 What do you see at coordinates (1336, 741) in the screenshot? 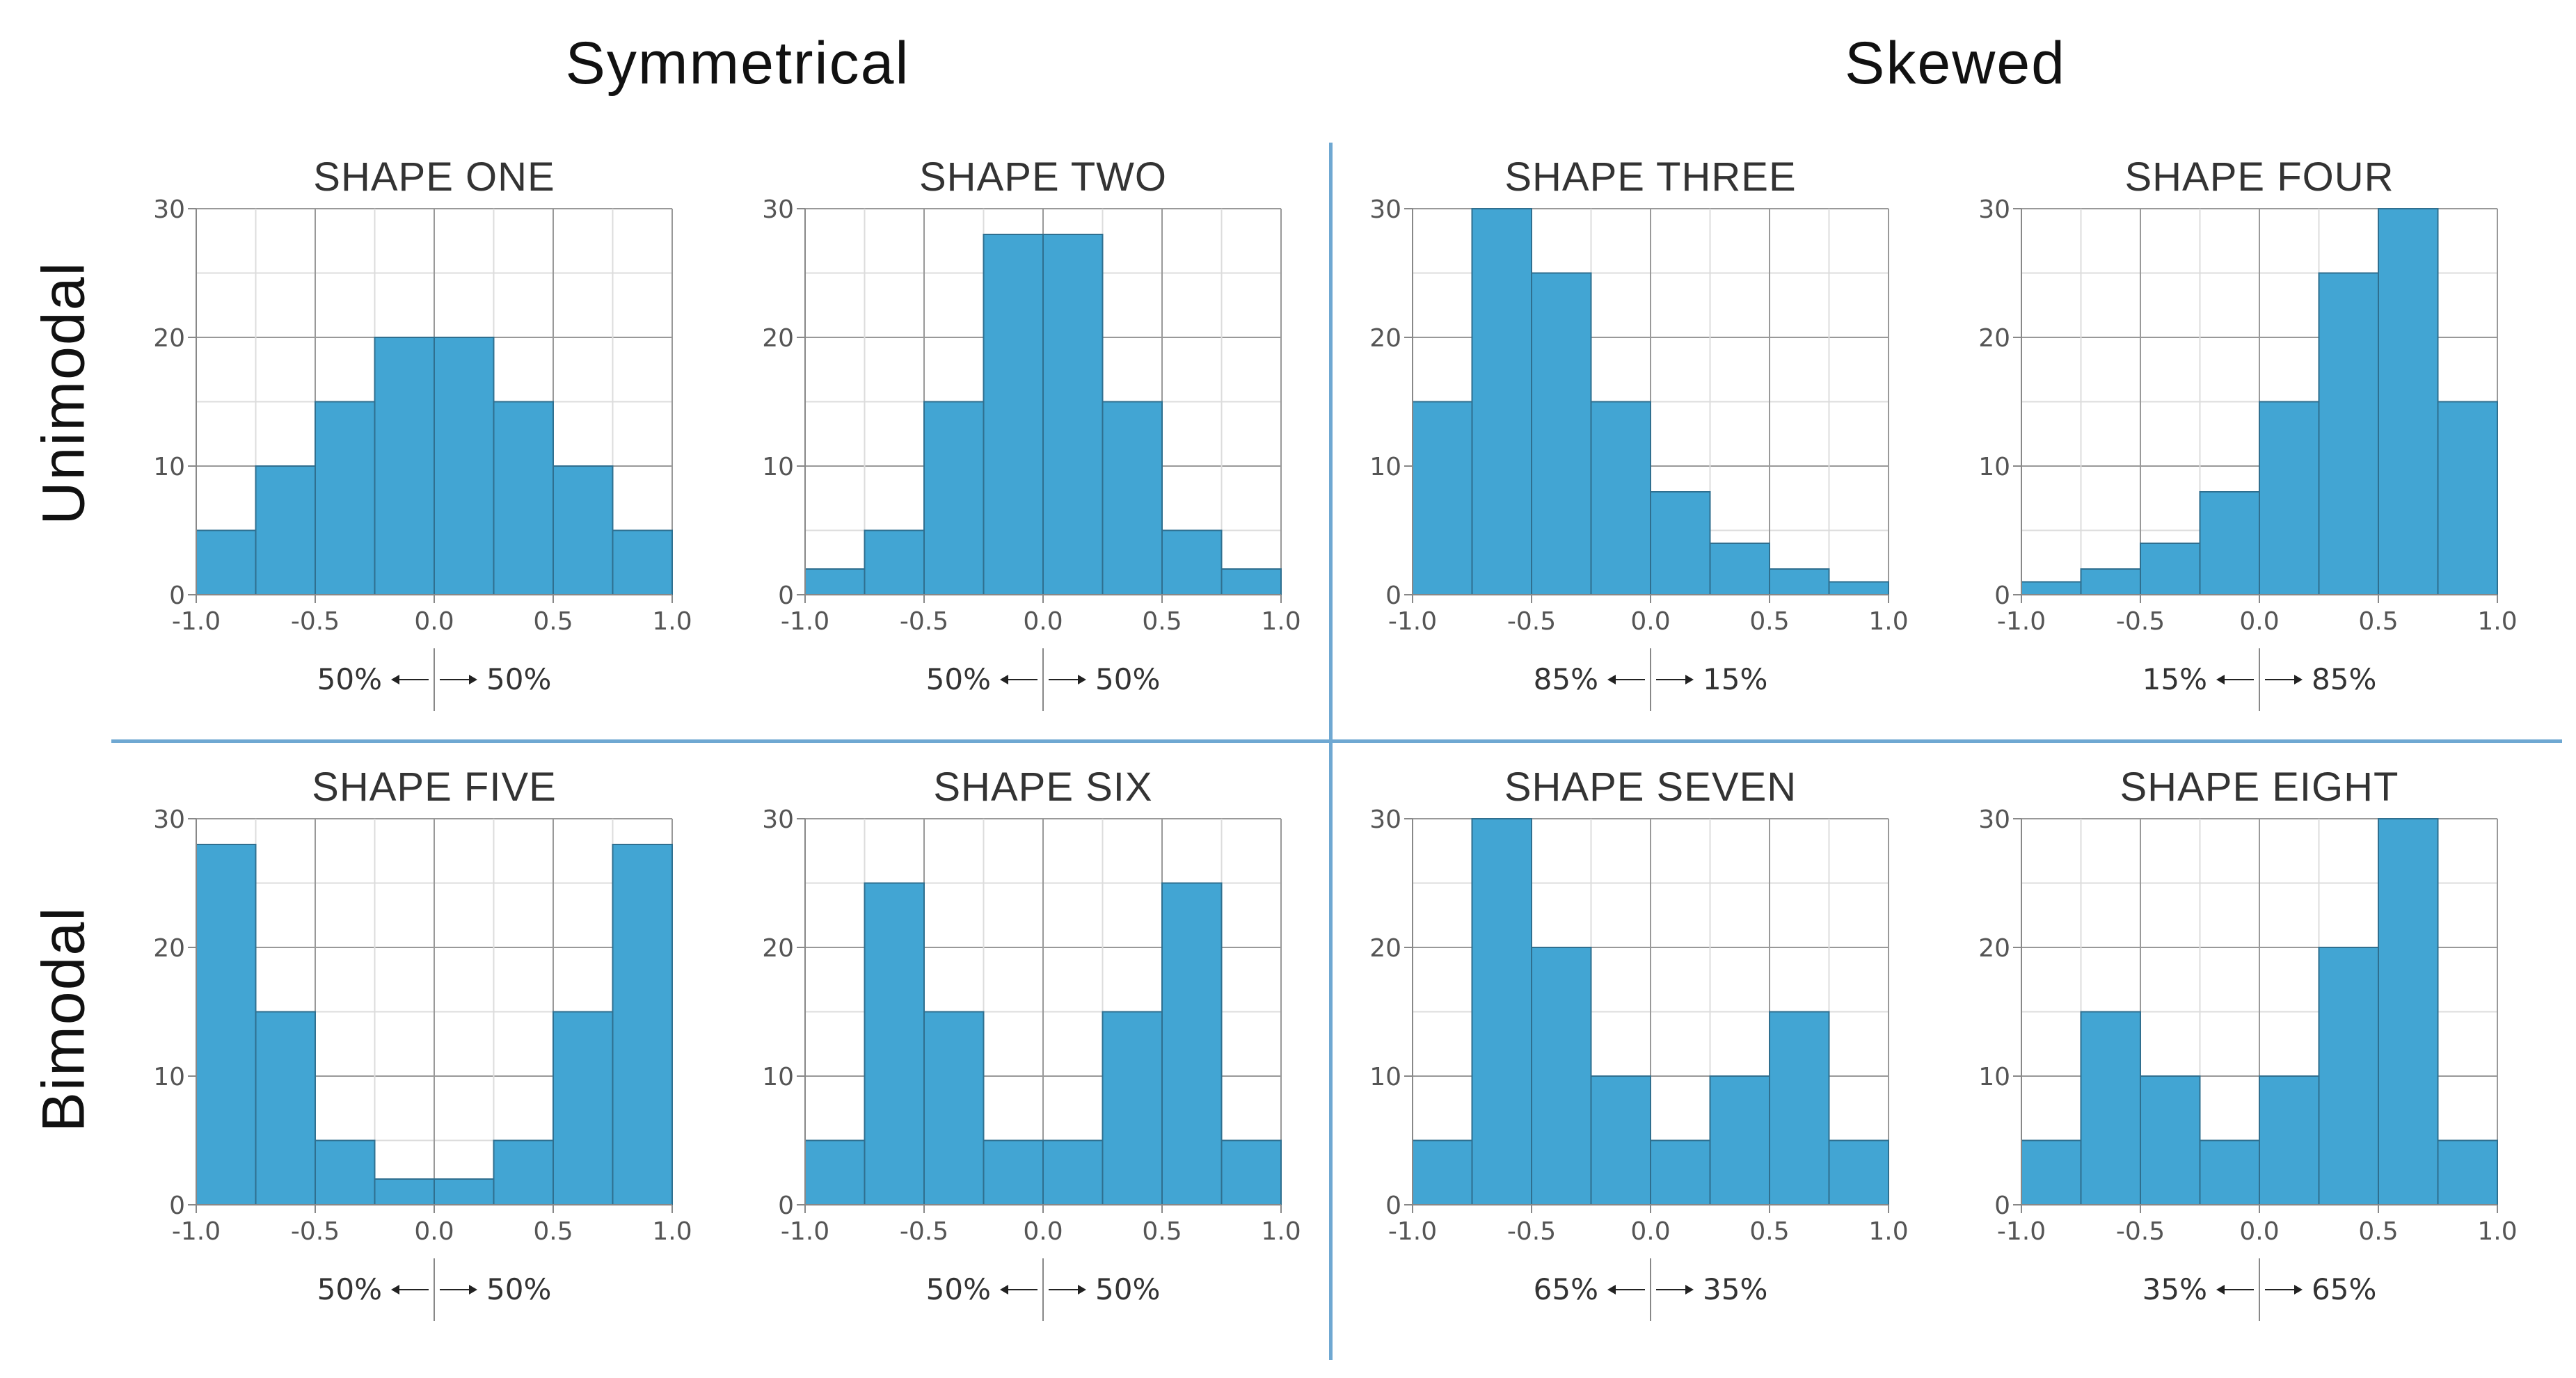
I see `horizontal-divider` at bounding box center [1336, 741].